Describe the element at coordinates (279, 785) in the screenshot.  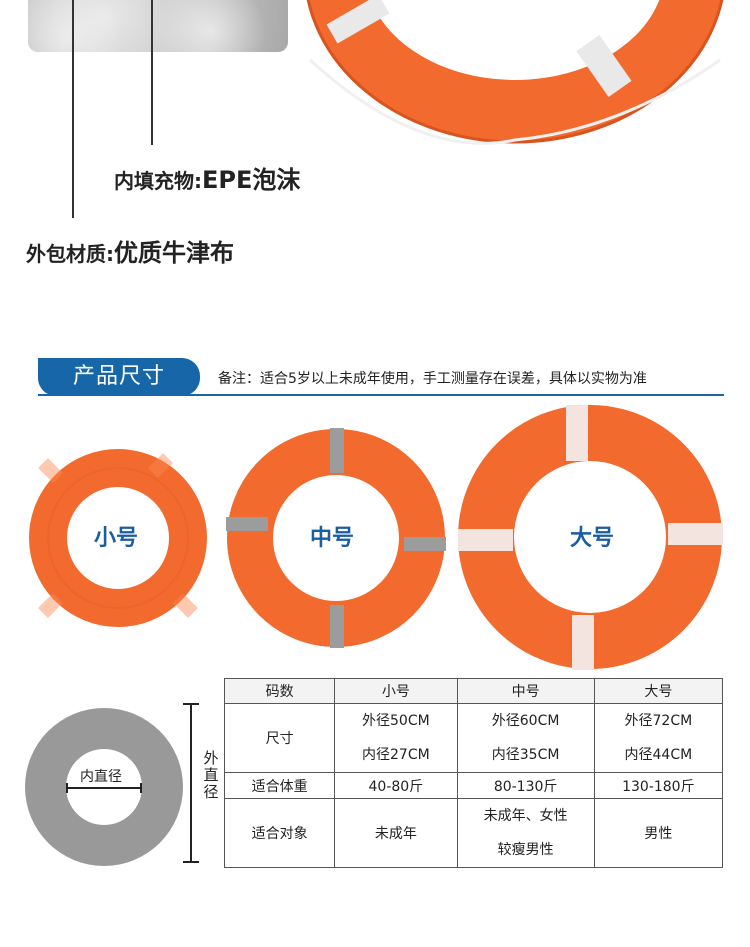
I see `row-label-weight: 适合体重` at that location.